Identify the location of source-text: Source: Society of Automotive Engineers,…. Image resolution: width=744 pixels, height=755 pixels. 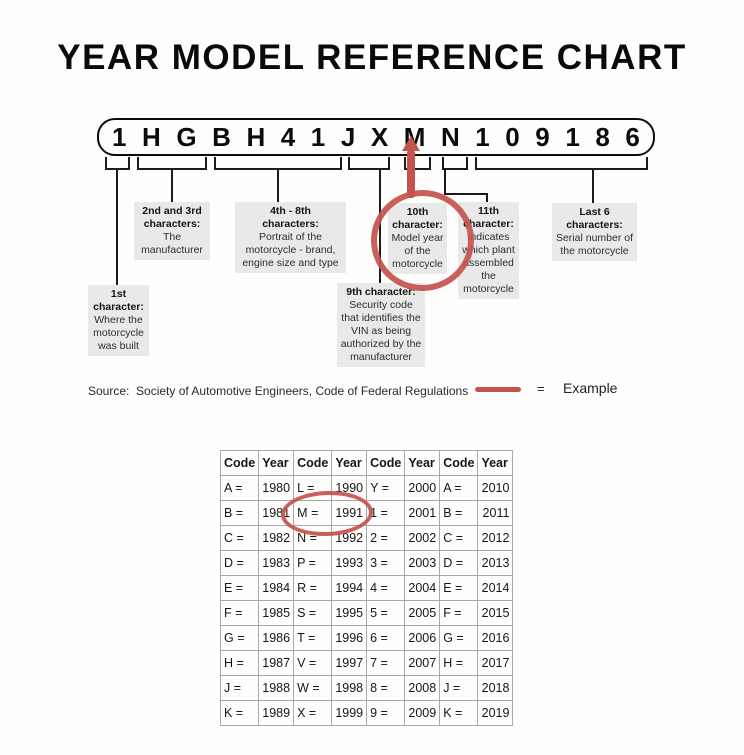
(278, 391).